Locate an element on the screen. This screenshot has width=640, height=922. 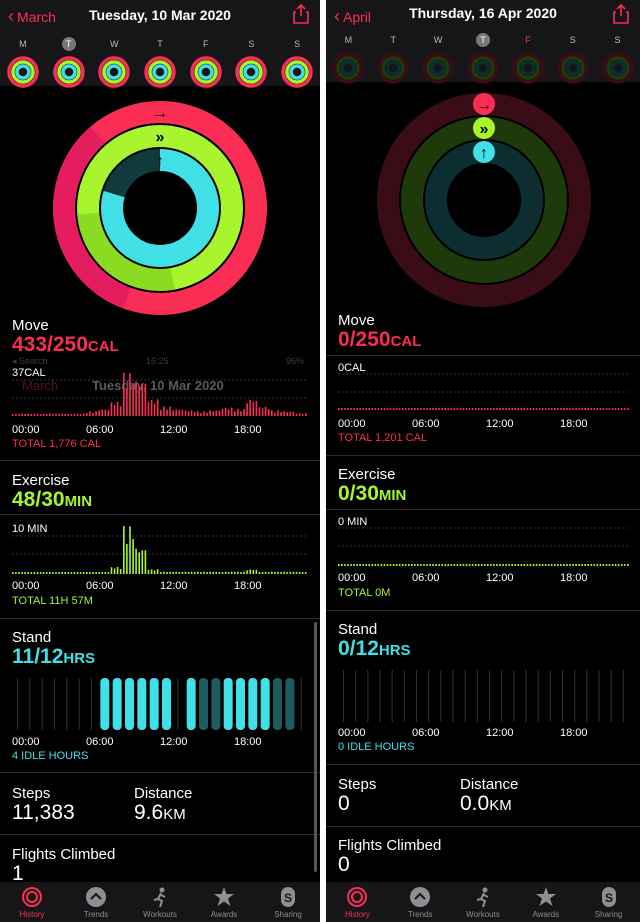
awards-icon is located at coordinates (545, 896).